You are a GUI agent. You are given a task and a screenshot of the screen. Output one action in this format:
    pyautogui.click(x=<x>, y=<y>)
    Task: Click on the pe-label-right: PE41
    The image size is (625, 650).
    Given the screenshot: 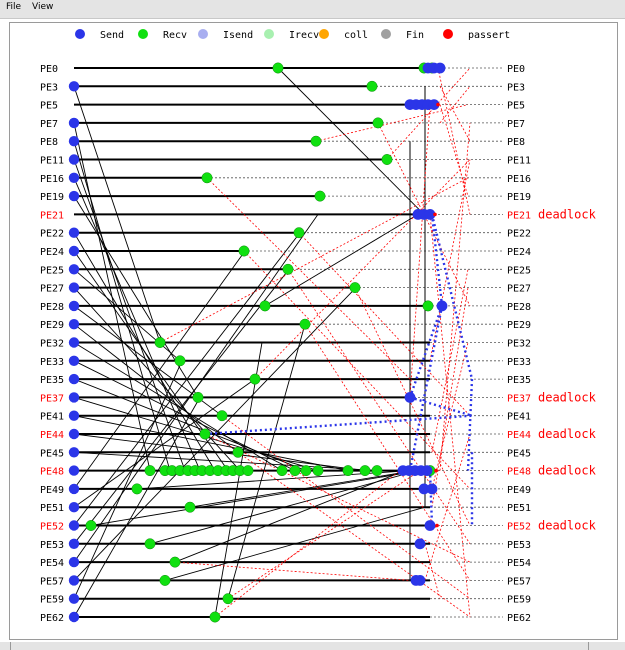 What is the action you would take?
    pyautogui.click(x=519, y=417)
    